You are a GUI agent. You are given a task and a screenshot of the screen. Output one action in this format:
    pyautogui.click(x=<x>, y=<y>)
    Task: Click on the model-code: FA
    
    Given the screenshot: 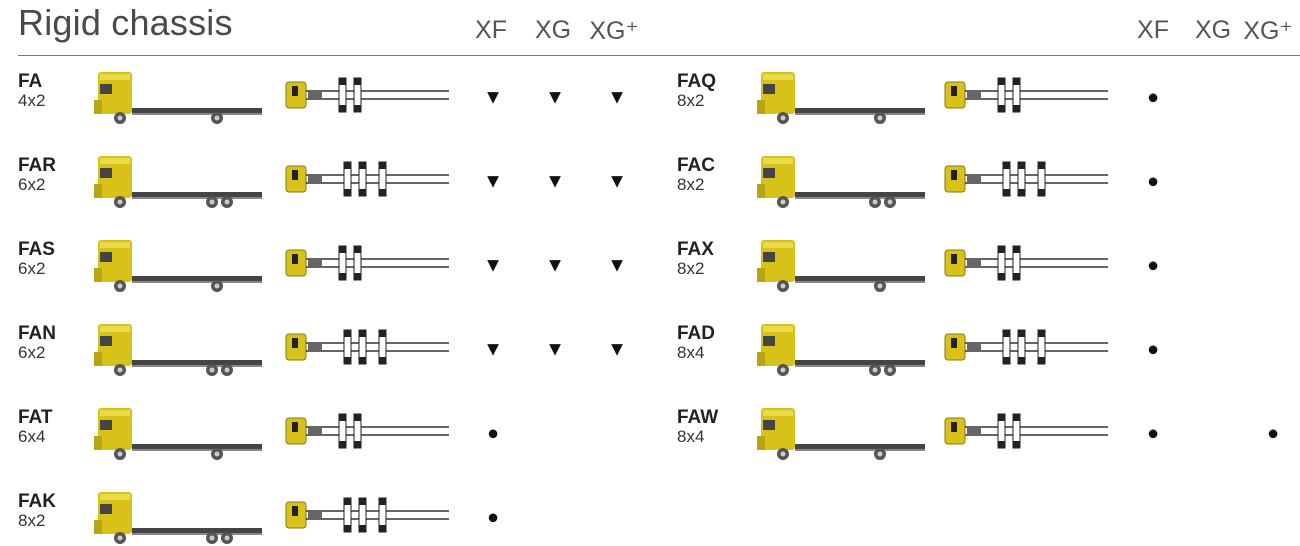 What is the action you would take?
    pyautogui.click(x=30, y=81)
    